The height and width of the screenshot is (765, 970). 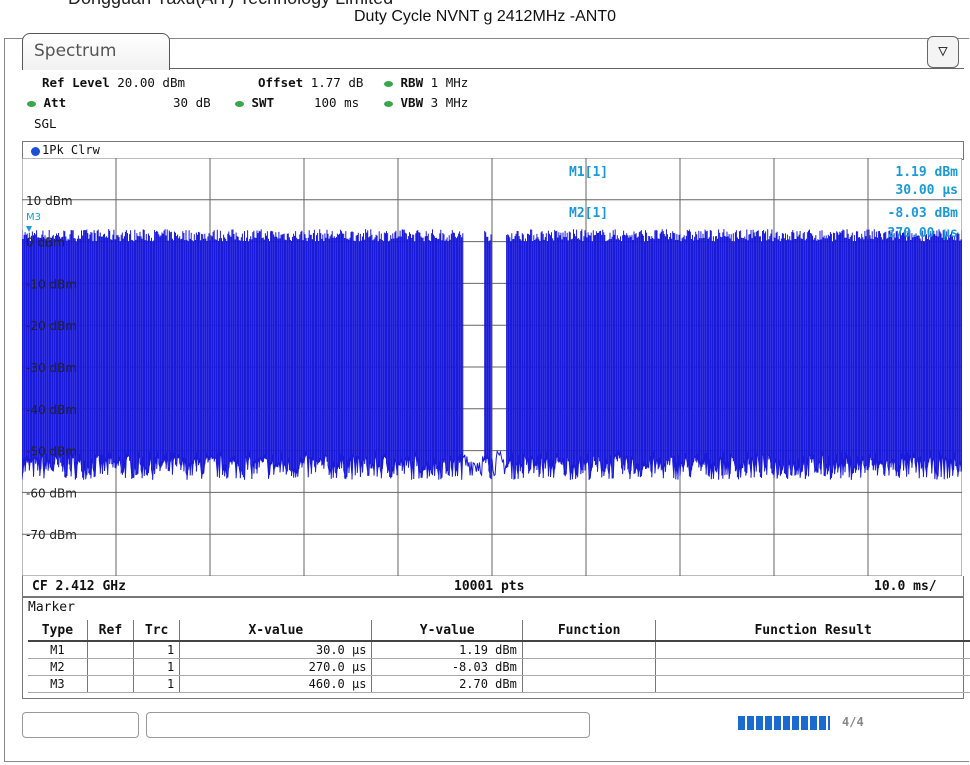 What do you see at coordinates (58, 684) in the screenshot?
I see `marker-cell: M3` at bounding box center [58, 684].